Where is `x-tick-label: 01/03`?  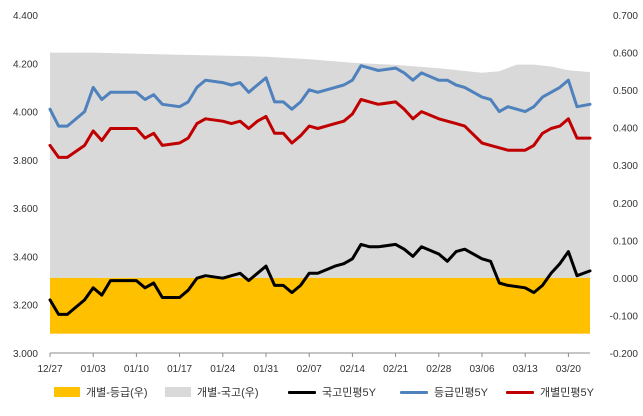 x-tick-label: 01/03 is located at coordinates (93, 369).